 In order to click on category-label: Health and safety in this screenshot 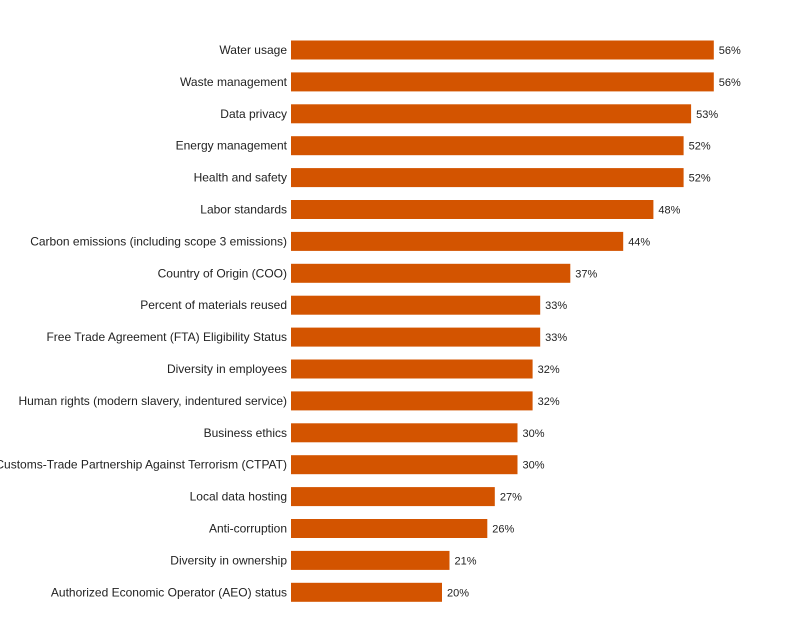, I will do `click(240, 178)`.